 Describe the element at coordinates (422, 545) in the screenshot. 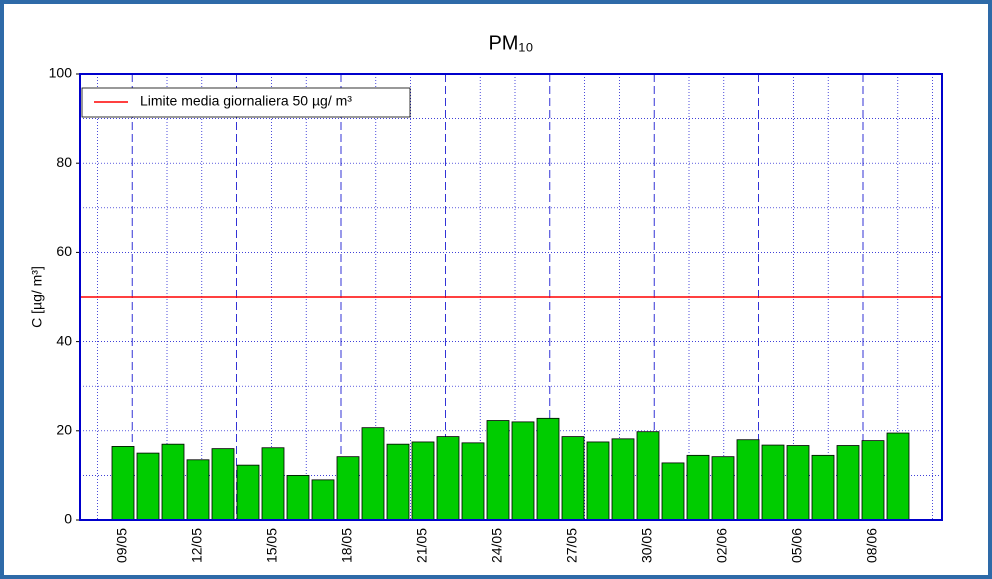

I see `x-tick-label: 21/05` at that location.